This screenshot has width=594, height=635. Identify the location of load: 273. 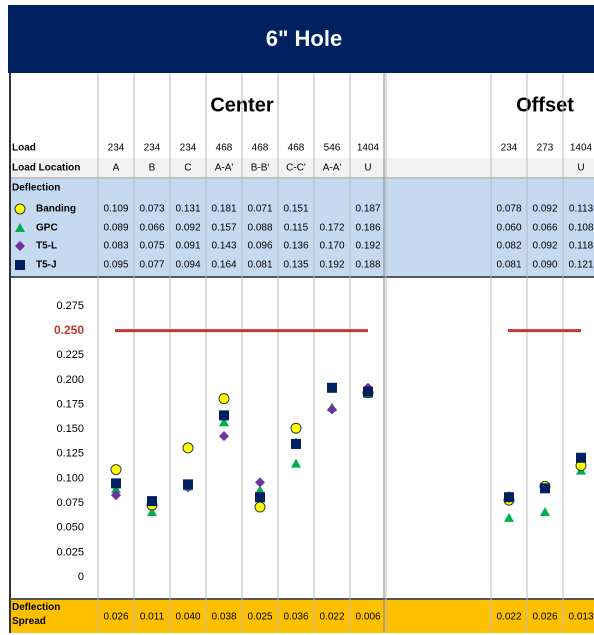
(545, 148).